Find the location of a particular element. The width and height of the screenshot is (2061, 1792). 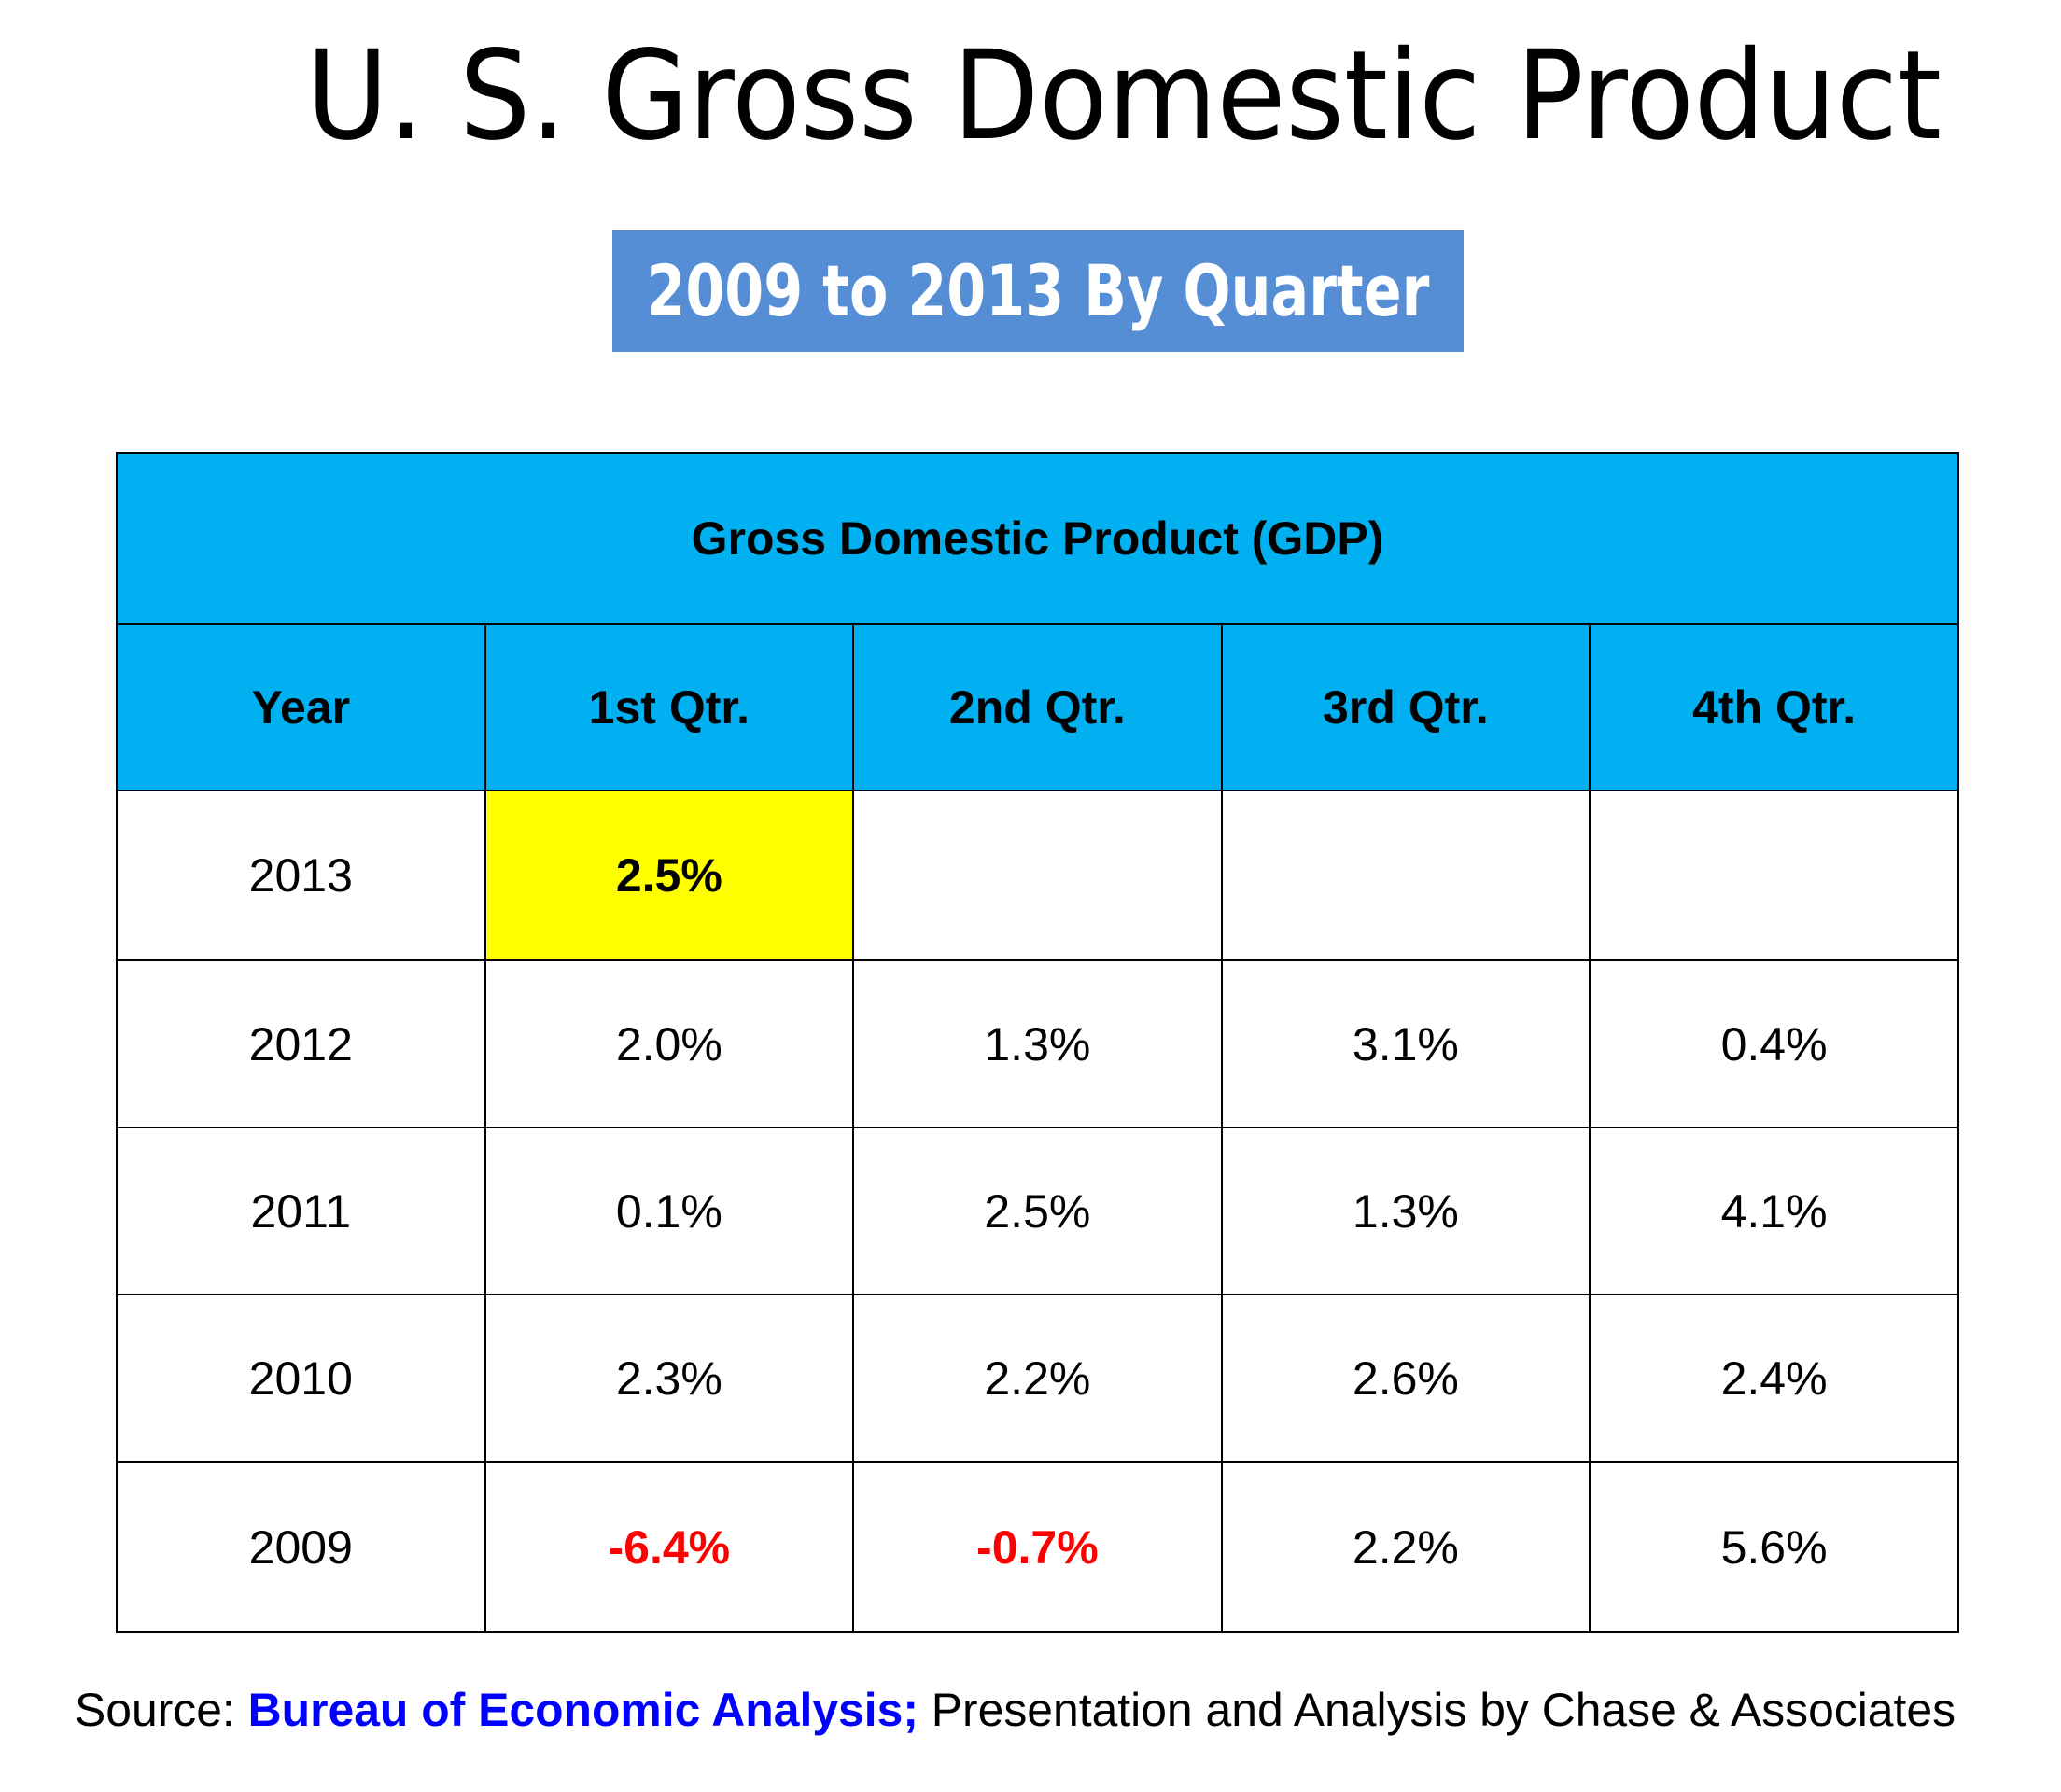

column-header-q1: 1st Qtr. is located at coordinates (669, 707).